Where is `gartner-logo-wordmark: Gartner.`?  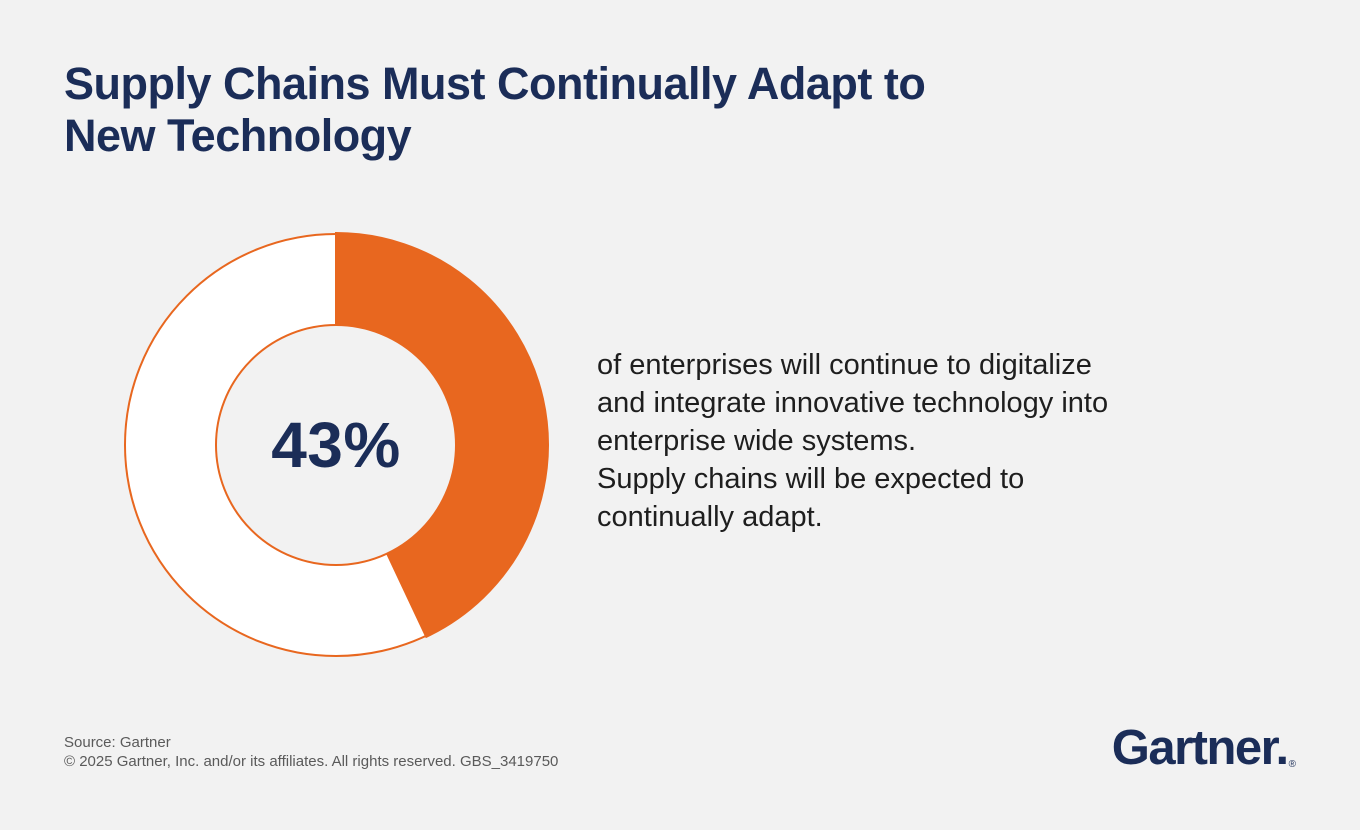
gartner-logo-wordmark: Gartner. is located at coordinates (1200, 748).